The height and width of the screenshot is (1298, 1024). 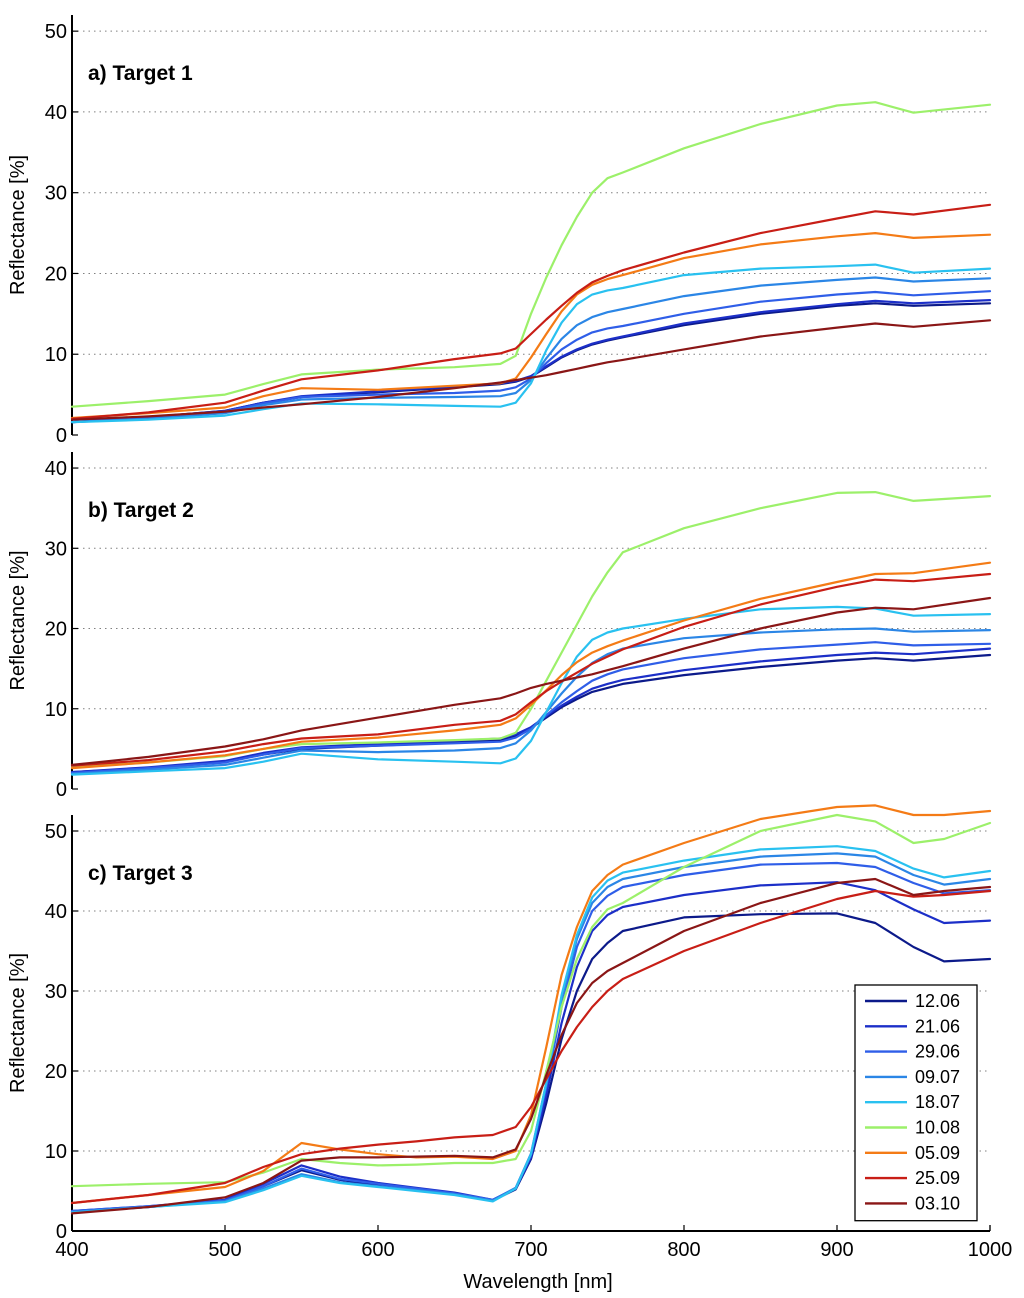 What do you see at coordinates (836, 1250) in the screenshot?
I see `x-tick-label: 900` at bounding box center [836, 1250].